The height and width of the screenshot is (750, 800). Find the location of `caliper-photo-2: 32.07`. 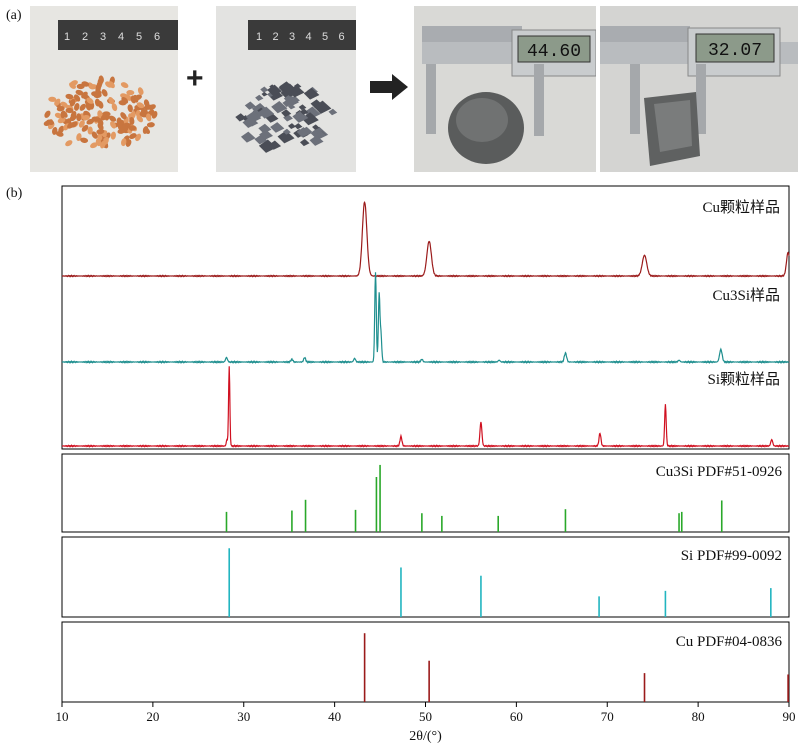

caliper-photo-2: 32.07 is located at coordinates (699, 89).